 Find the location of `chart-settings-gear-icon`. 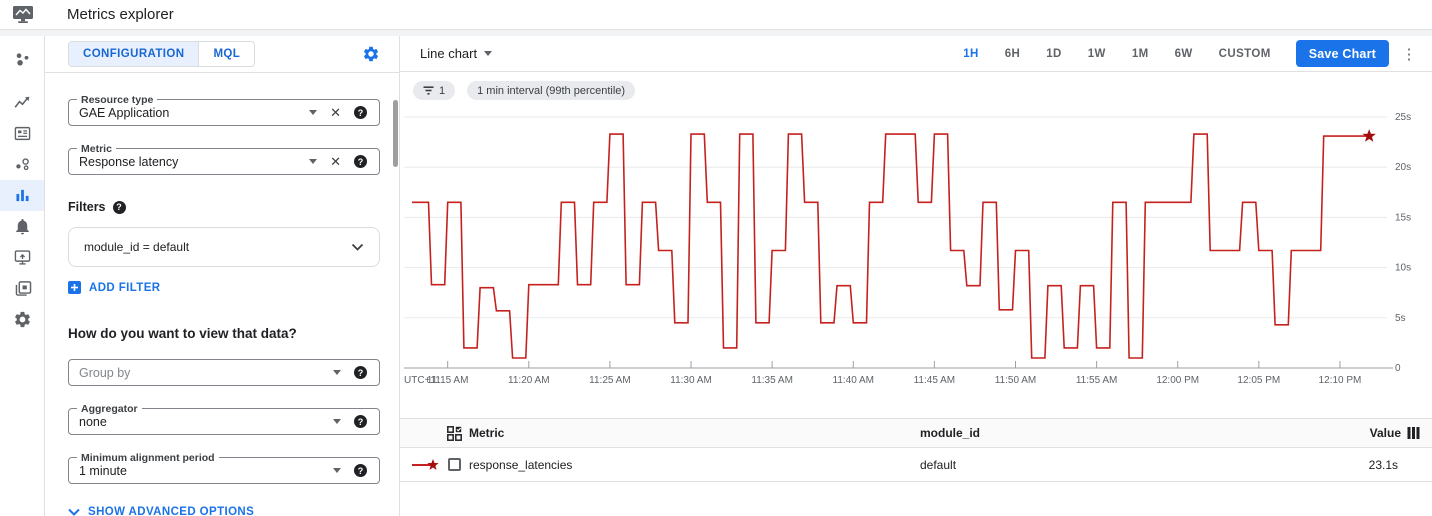

chart-settings-gear-icon is located at coordinates (371, 54).